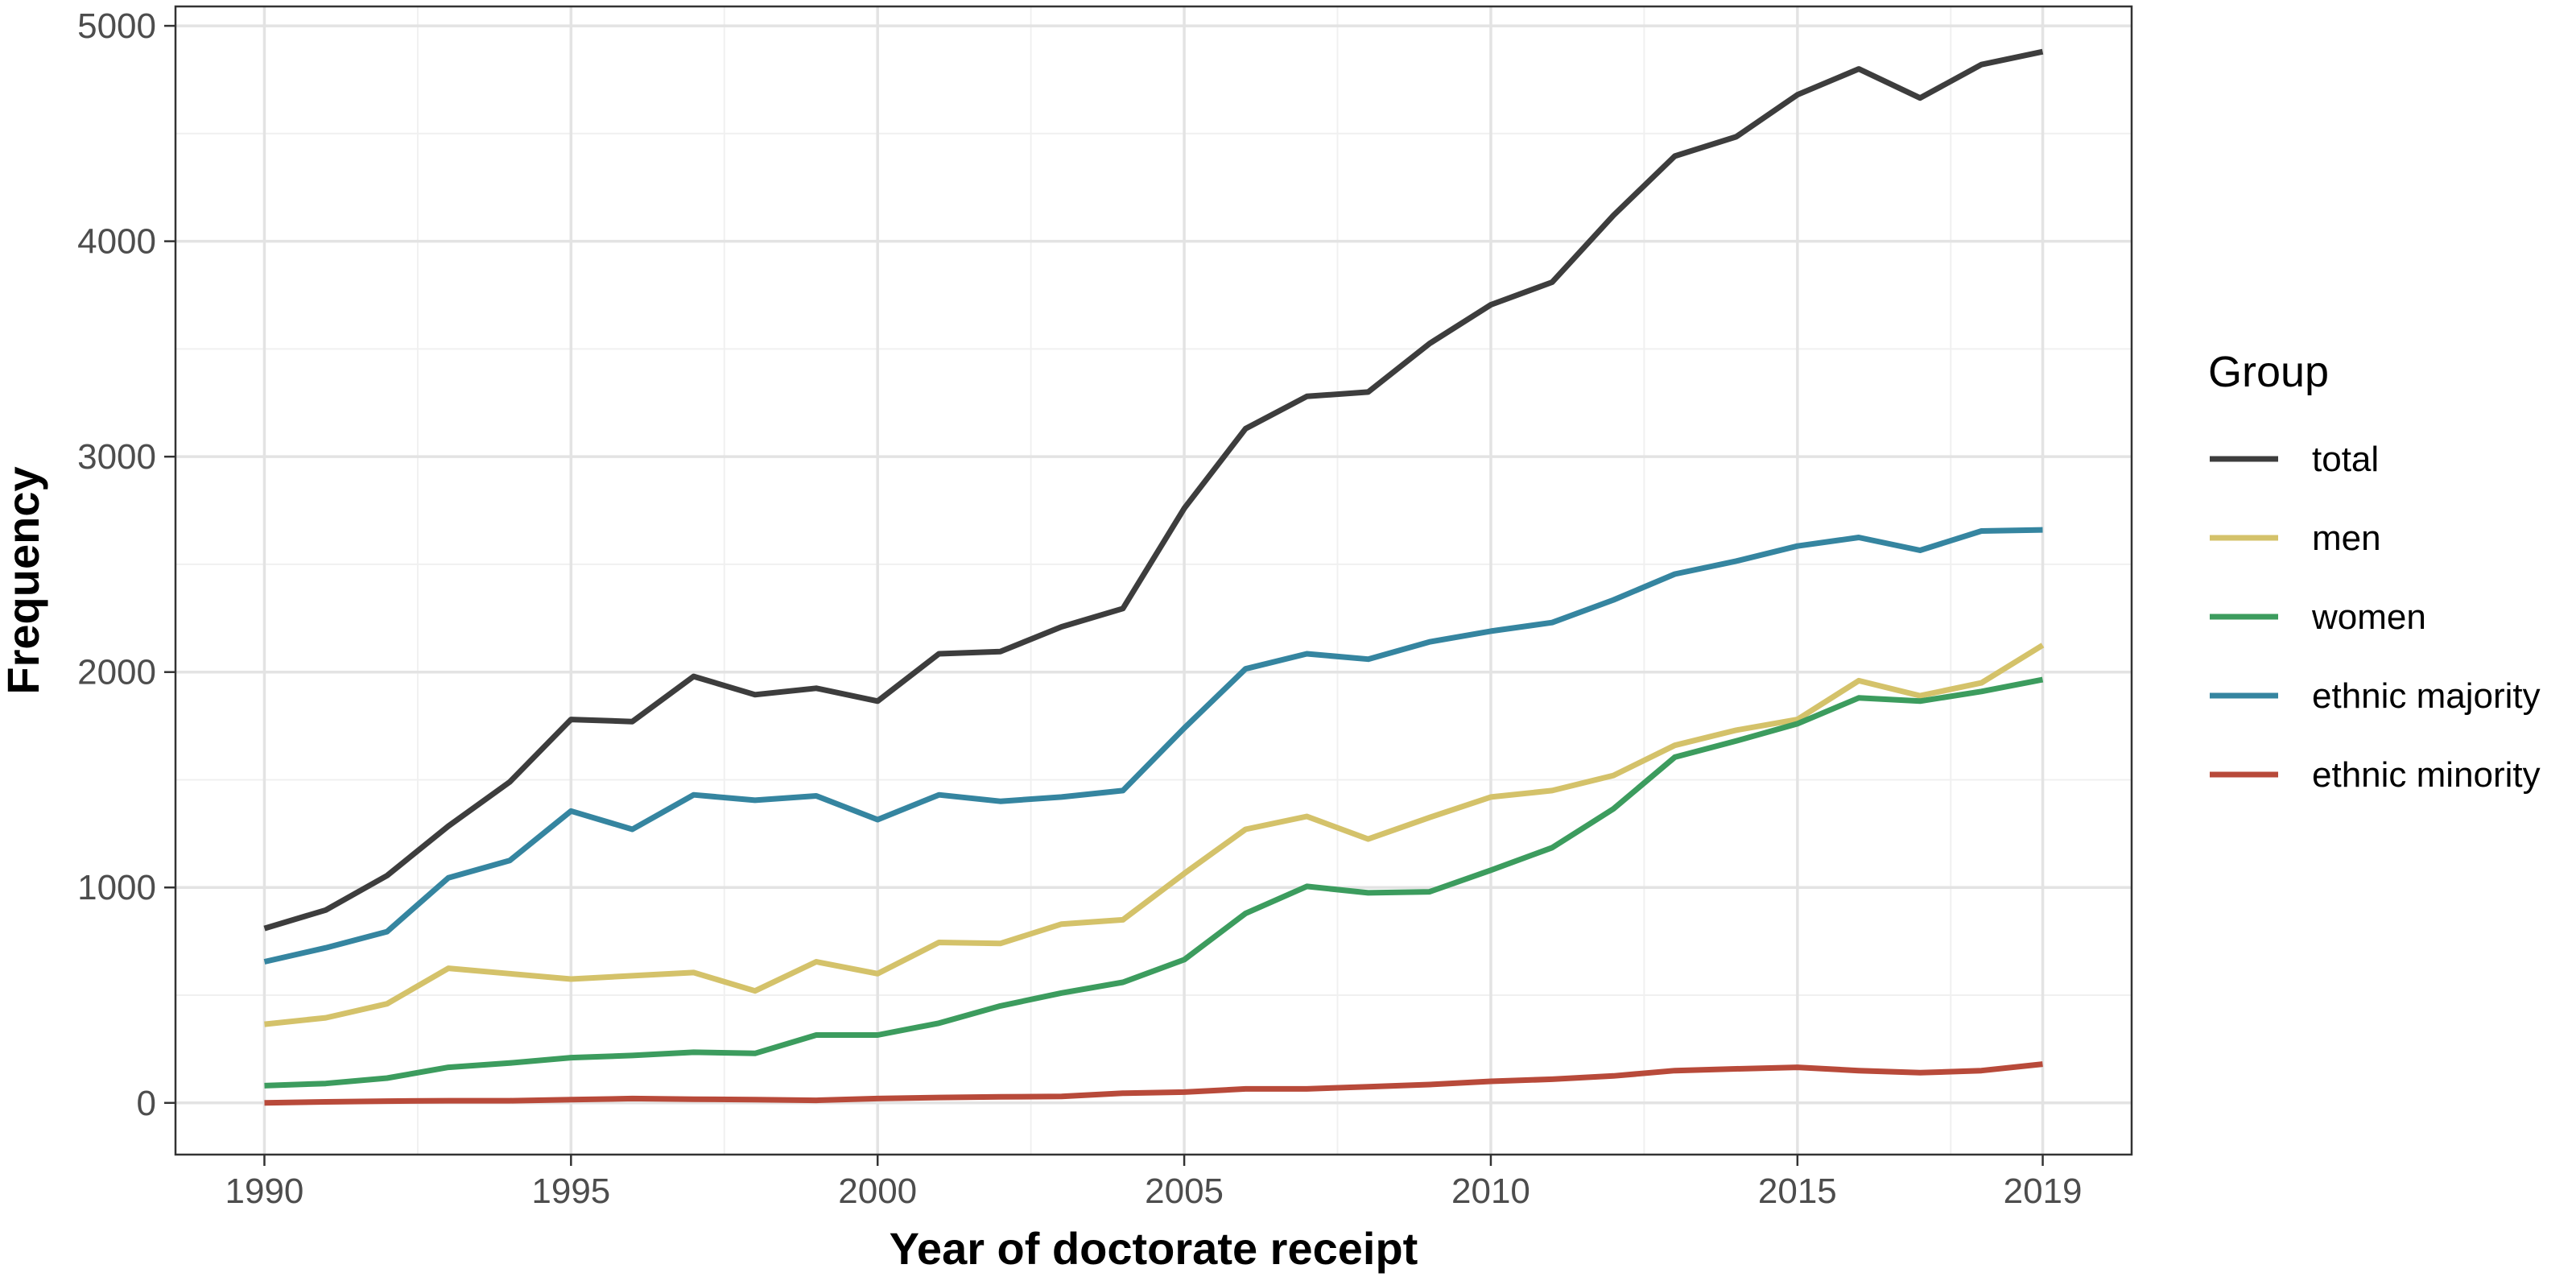 Image resolution: width=2576 pixels, height=1281 pixels. I want to click on x-tick-label: 2015, so click(1797, 1191).